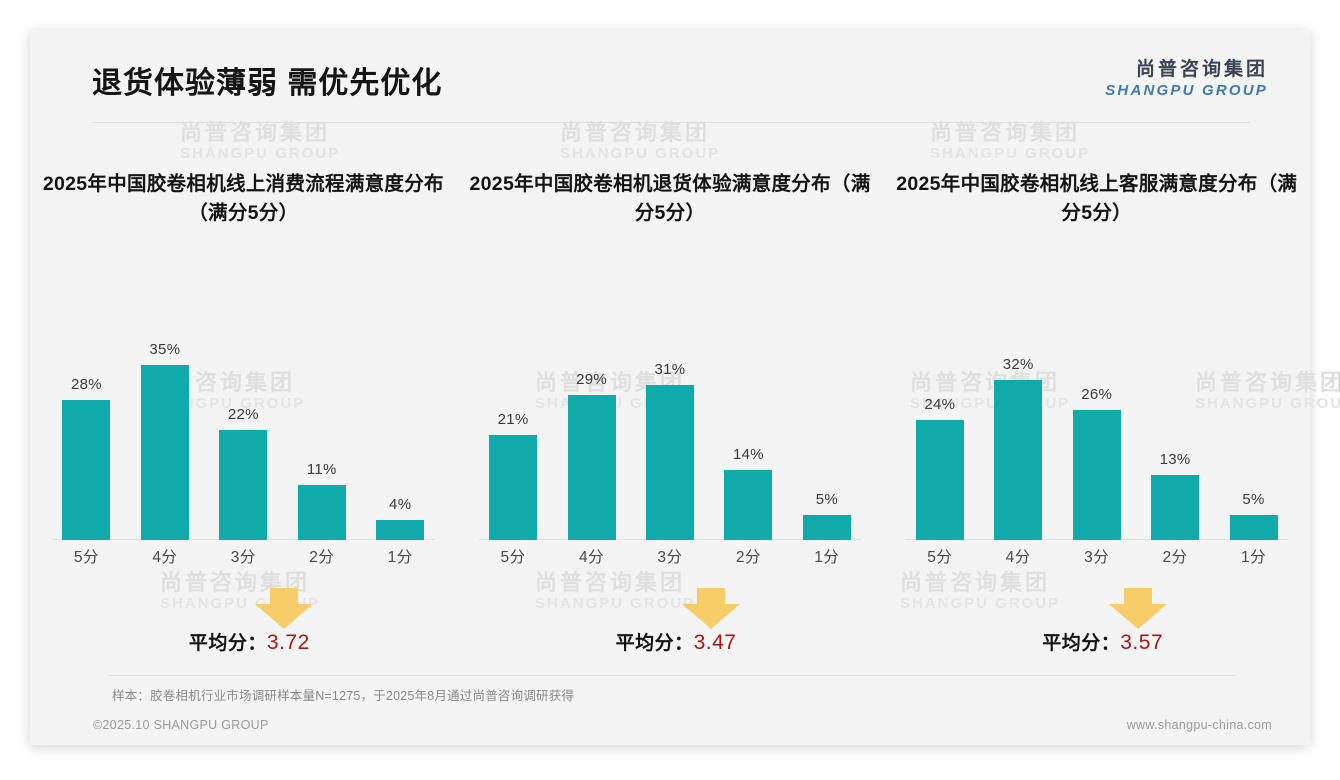 This screenshot has width=1340, height=780. What do you see at coordinates (670, 198) in the screenshot?
I see `chart-title: 2025年中国胶卷相机退货体验满意度分布（满分5分）` at bounding box center [670, 198].